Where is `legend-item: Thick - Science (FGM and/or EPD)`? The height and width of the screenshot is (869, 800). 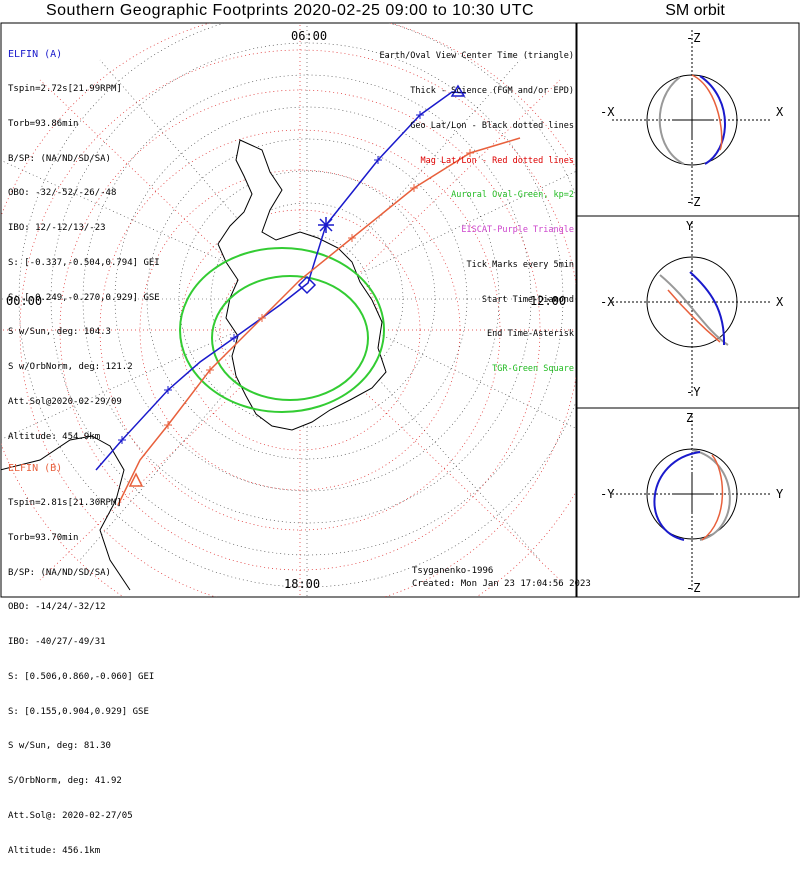 legend-item: Thick - Science (FGM and/or EPD) is located at coordinates (492, 90).